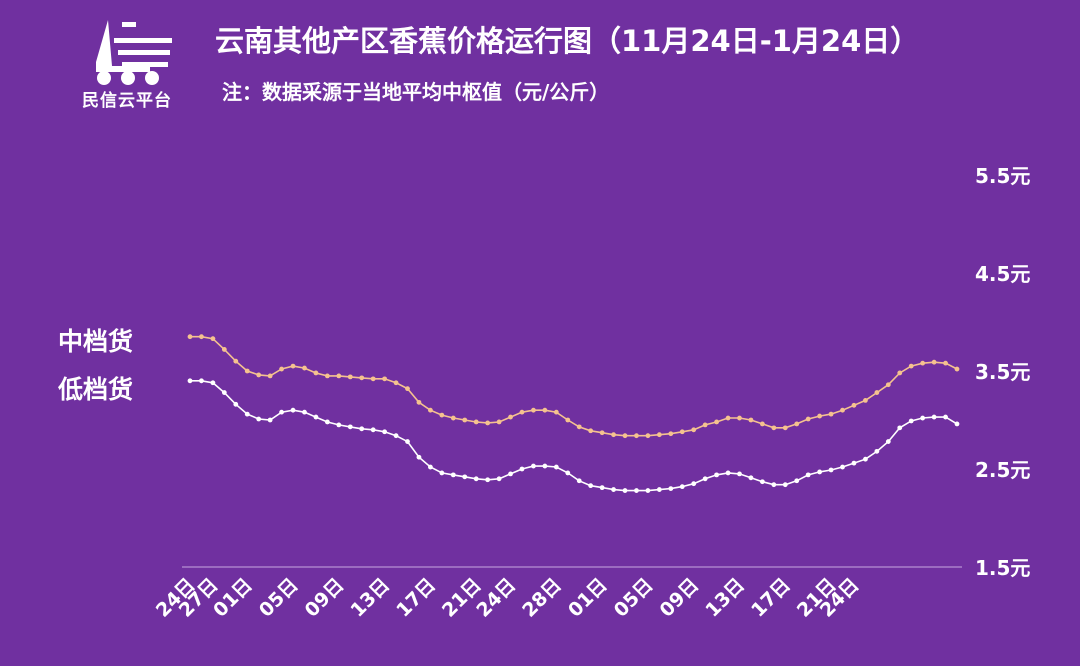  Describe the element at coordinates (542, 598) in the screenshot. I see `x-tick-label: 28日` at that location.